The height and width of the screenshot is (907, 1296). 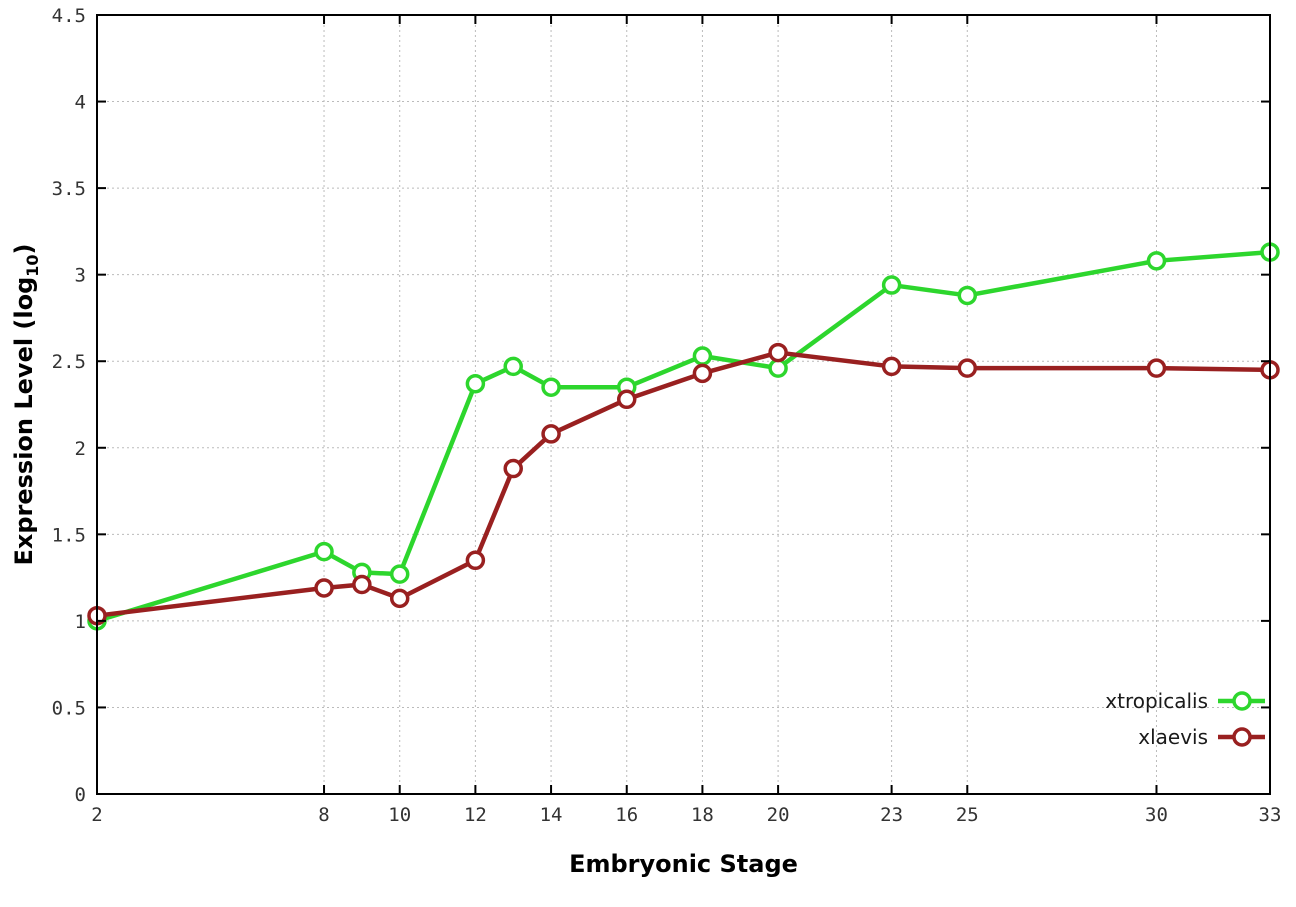 What do you see at coordinates (69, 362) in the screenshot?
I see `y-tick-label: 2.5` at bounding box center [69, 362].